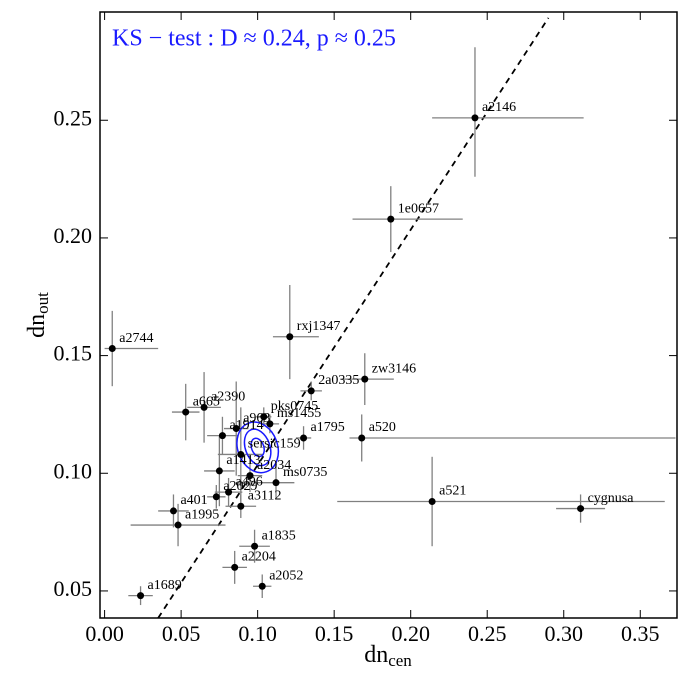 Image resolution: width=693 pixels, height=674 pixels. What do you see at coordinates (299, 413) in the screenshot?
I see `point-label: ms1455` at bounding box center [299, 413].